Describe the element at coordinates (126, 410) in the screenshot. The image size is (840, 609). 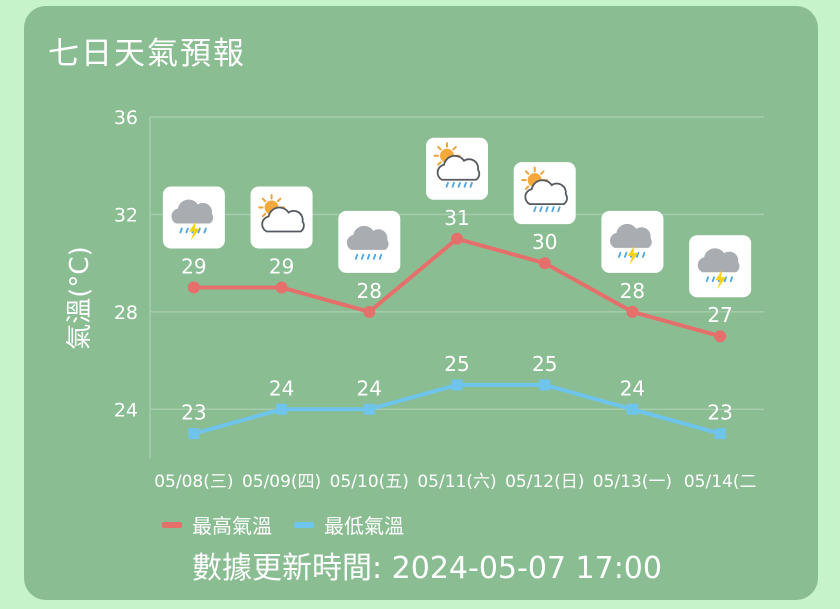
I see `y-tick-label: 24` at that location.